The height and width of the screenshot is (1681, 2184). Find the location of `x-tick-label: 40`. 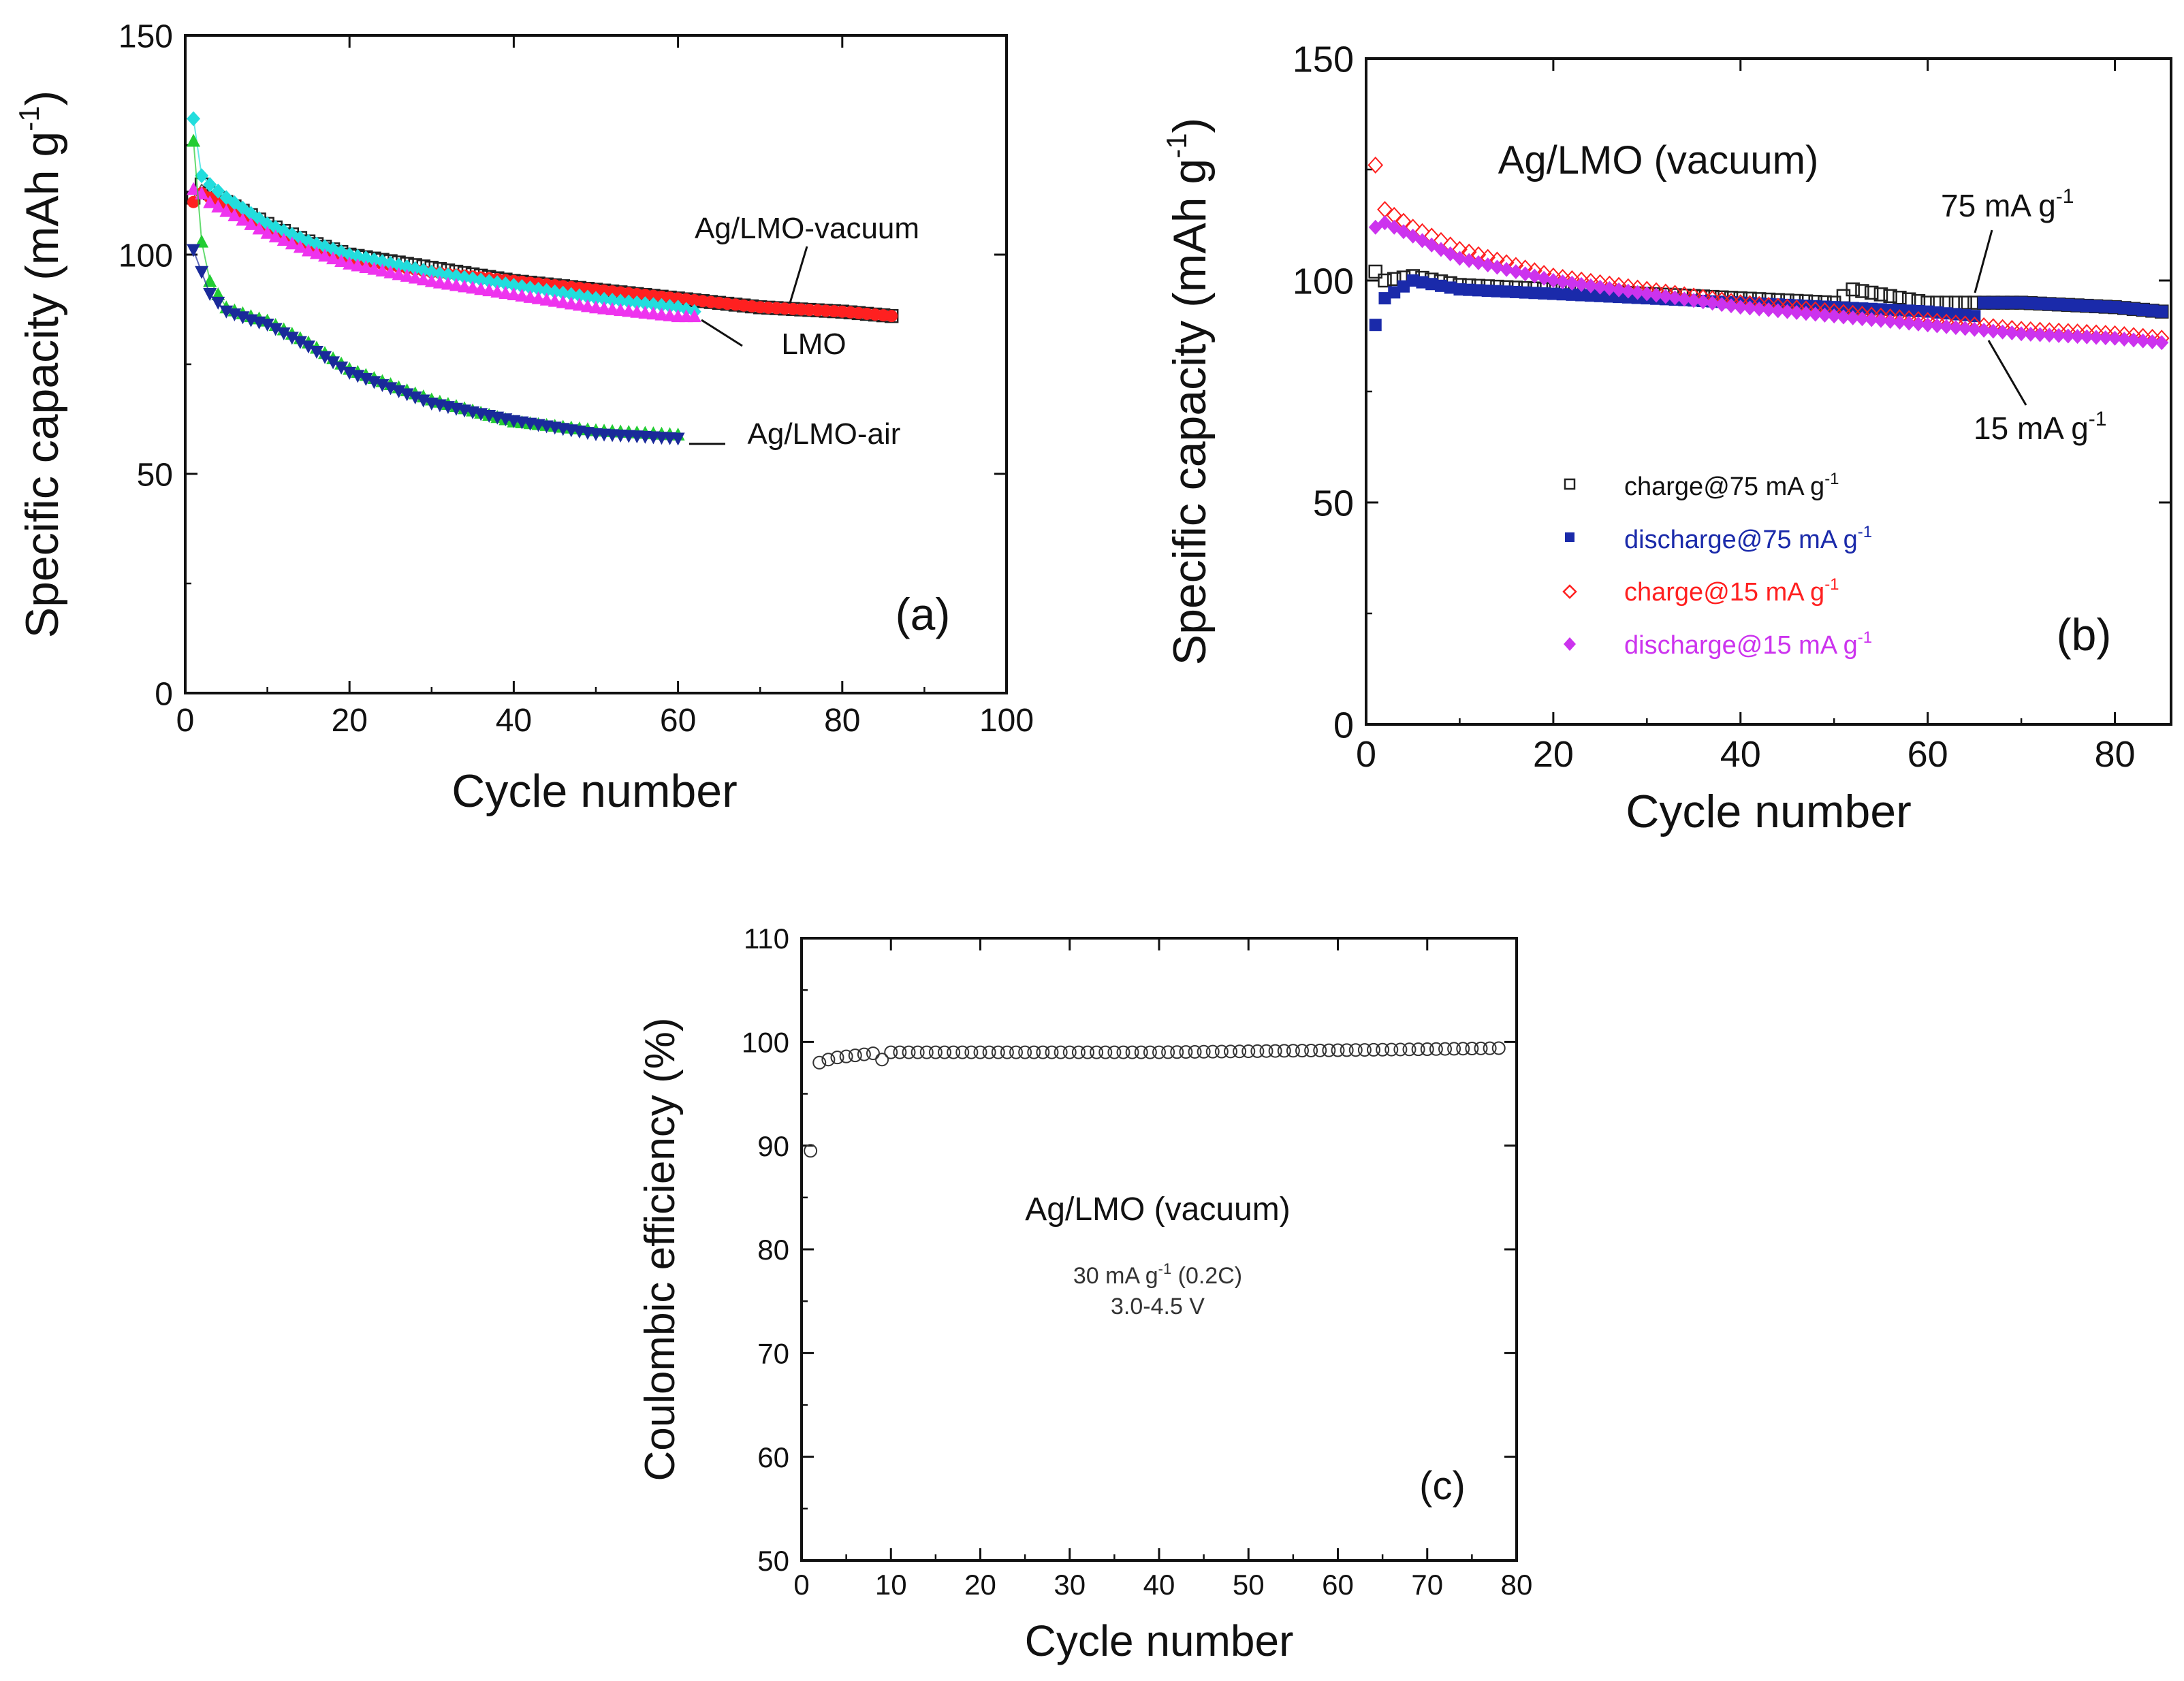

x-tick-label: 40 is located at coordinates (1159, 1585).